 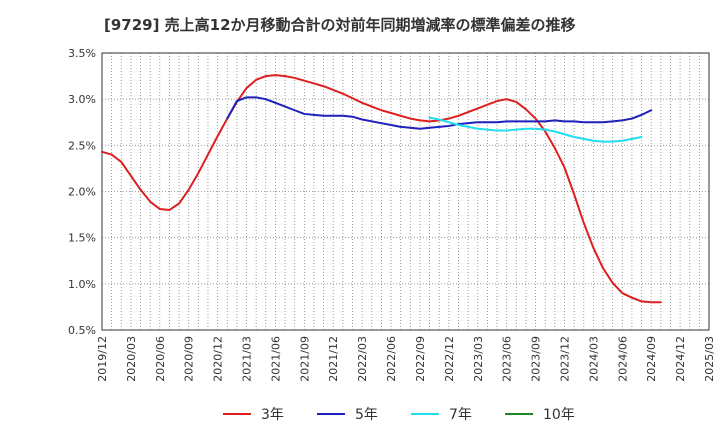 What do you see at coordinates (420, 359) in the screenshot?
I see `x-tick-label: 2022/09` at bounding box center [420, 359].